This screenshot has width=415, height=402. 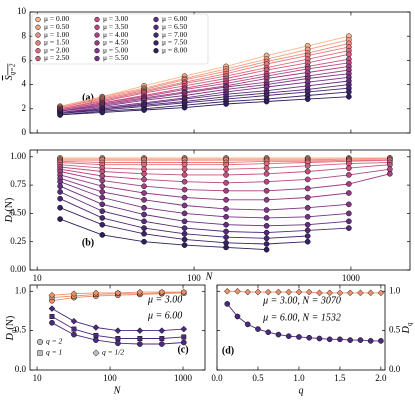 What do you see at coordinates (110, 378) in the screenshot?
I see `x-tick-label: 100` at bounding box center [110, 378].